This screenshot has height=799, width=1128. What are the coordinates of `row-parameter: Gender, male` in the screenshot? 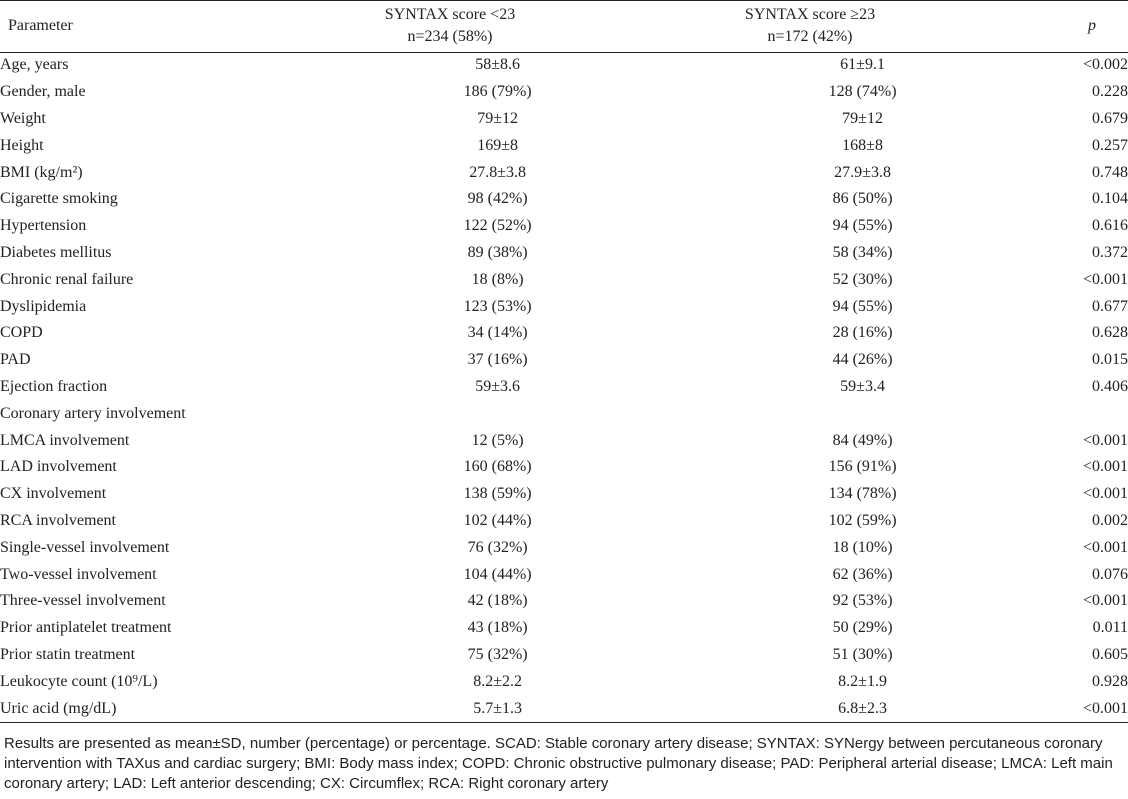 It's located at (43, 92).